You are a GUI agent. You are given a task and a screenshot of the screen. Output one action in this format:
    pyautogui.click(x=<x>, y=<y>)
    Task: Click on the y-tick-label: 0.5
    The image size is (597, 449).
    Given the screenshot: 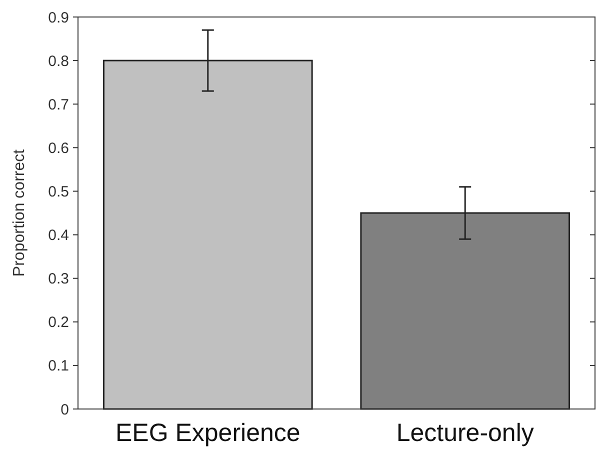 What is the action you would take?
    pyautogui.click(x=58, y=191)
    